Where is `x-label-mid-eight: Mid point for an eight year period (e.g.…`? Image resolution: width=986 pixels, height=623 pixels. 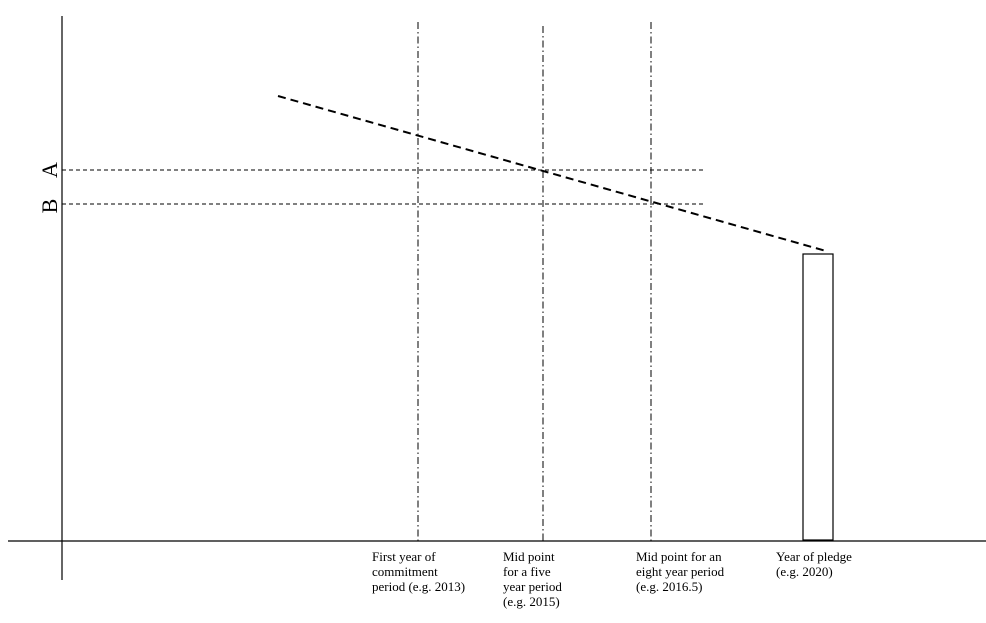
x-label-mid-eight: Mid point for an eight year period (e.g.… is located at coordinates (680, 571).